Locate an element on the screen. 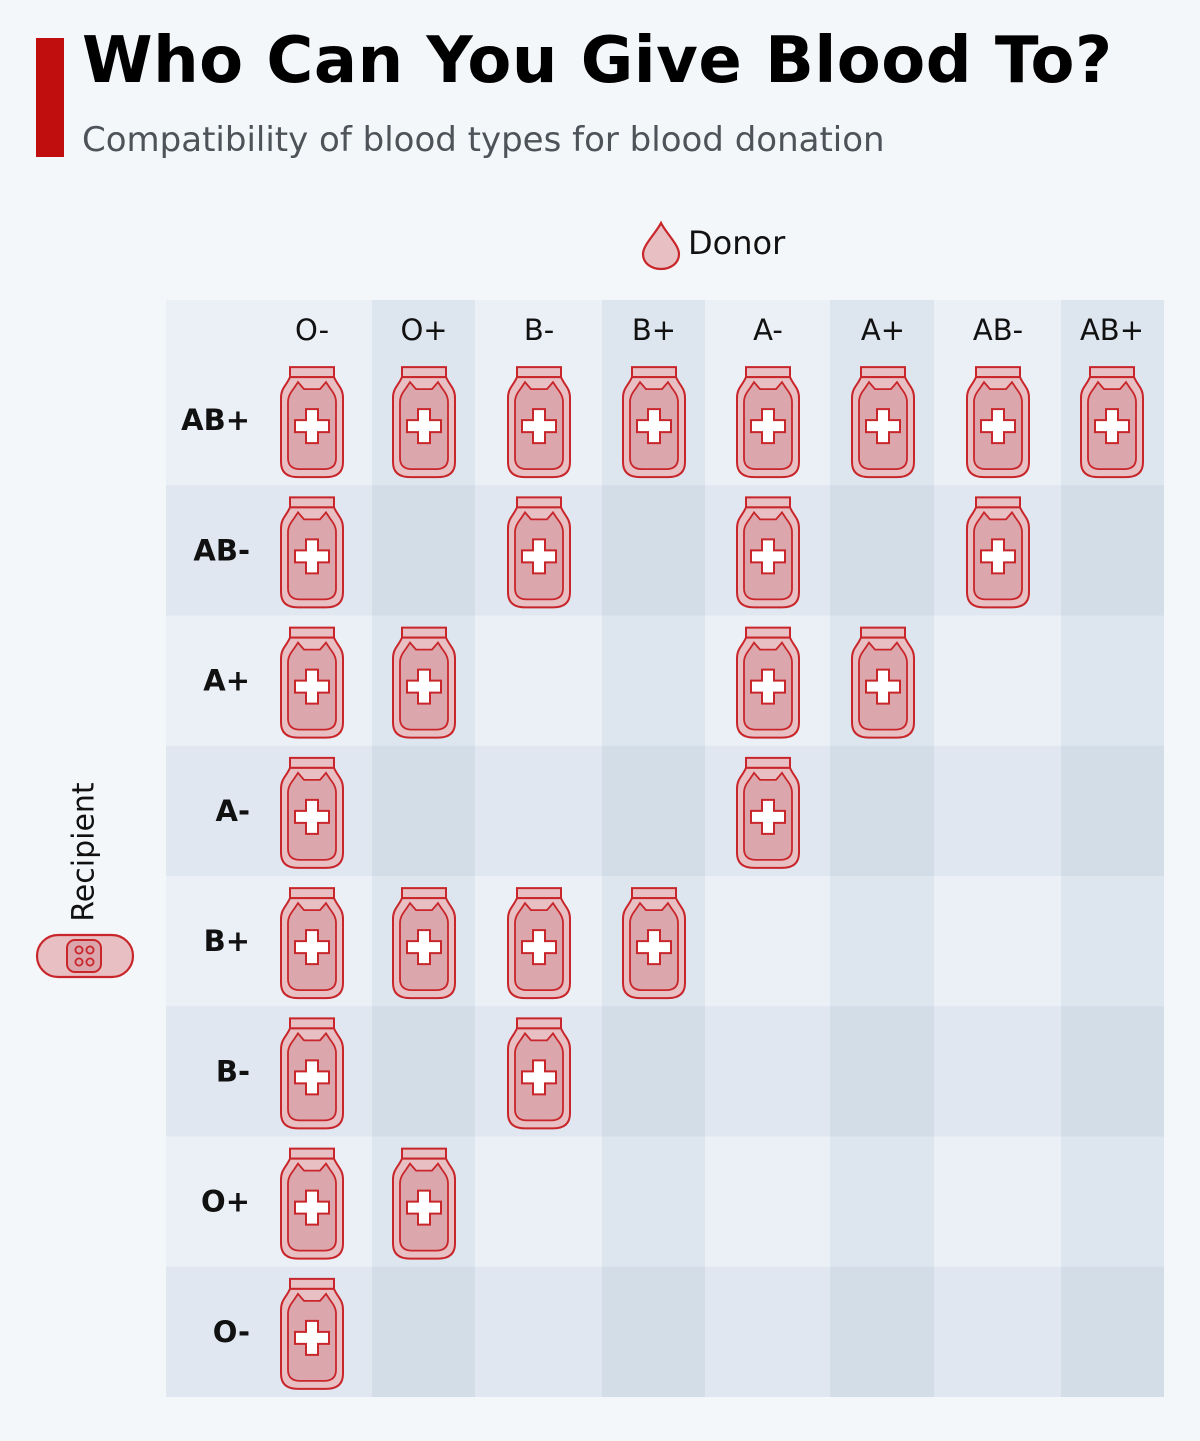 The height and width of the screenshot is (1441, 1200). recipient-label: A+ is located at coordinates (226, 681).